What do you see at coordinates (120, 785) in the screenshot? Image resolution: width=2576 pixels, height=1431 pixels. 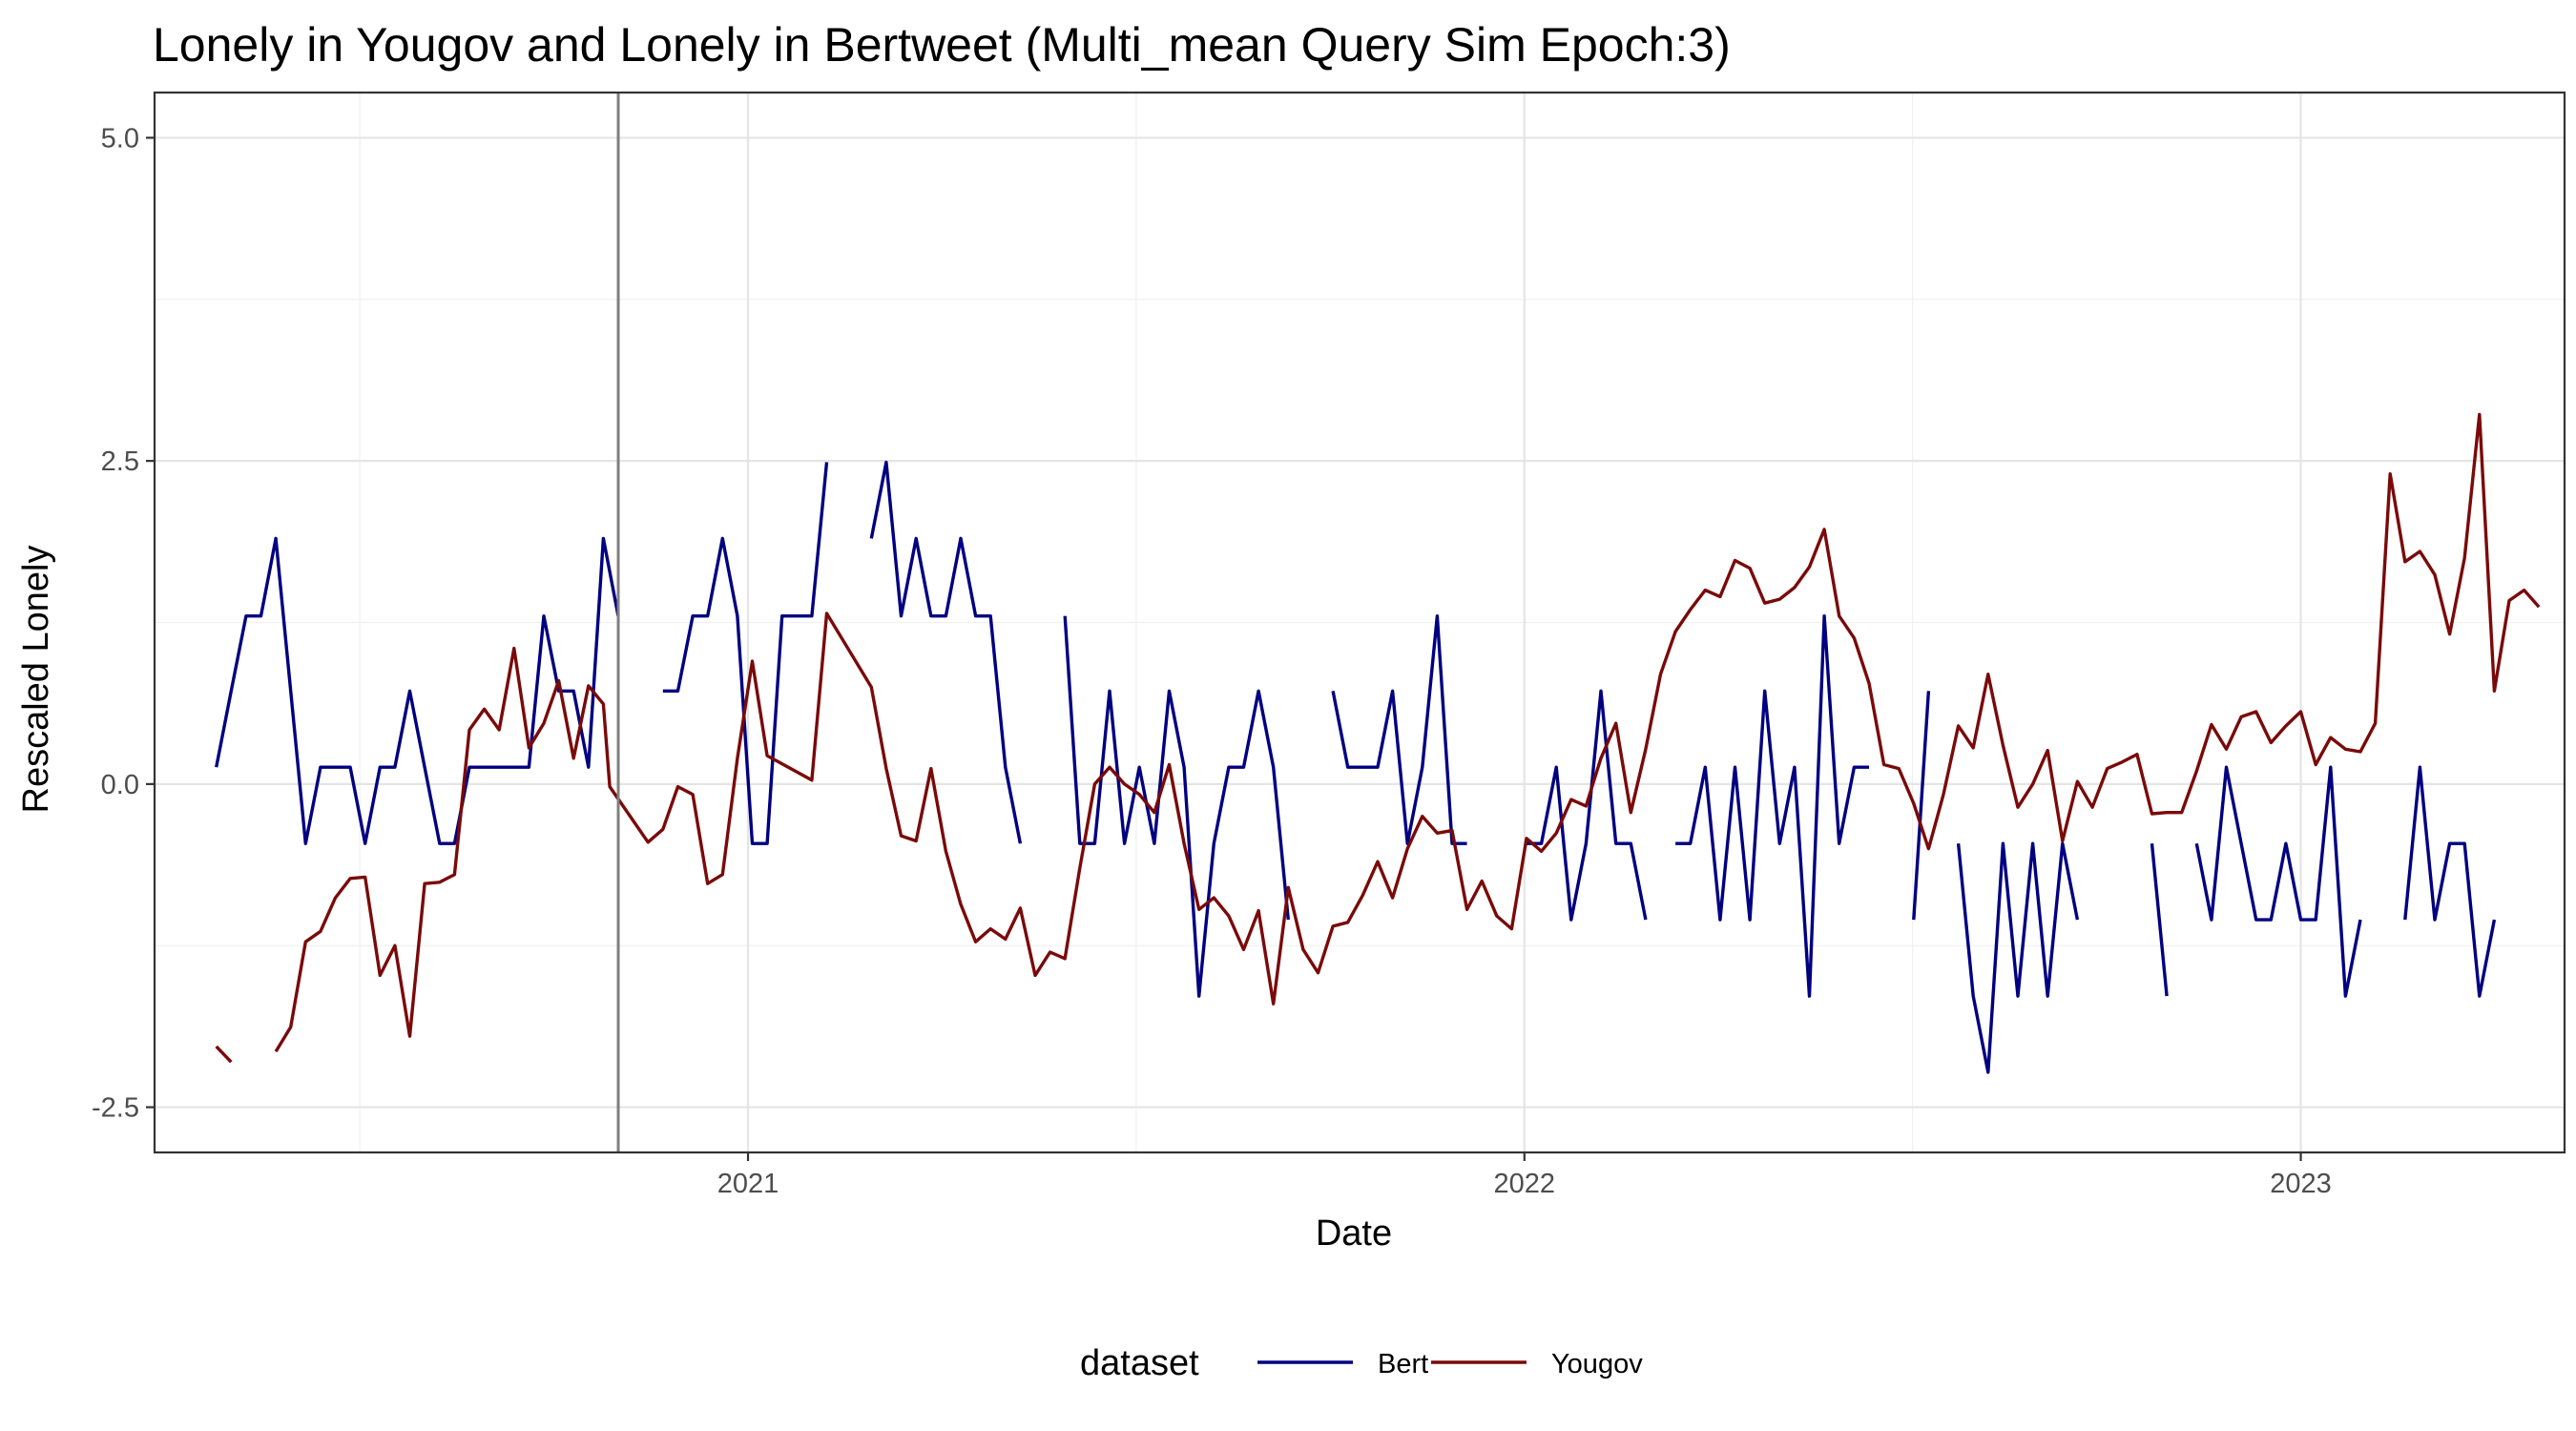 I see `y-tick-label: 0.0` at bounding box center [120, 785].